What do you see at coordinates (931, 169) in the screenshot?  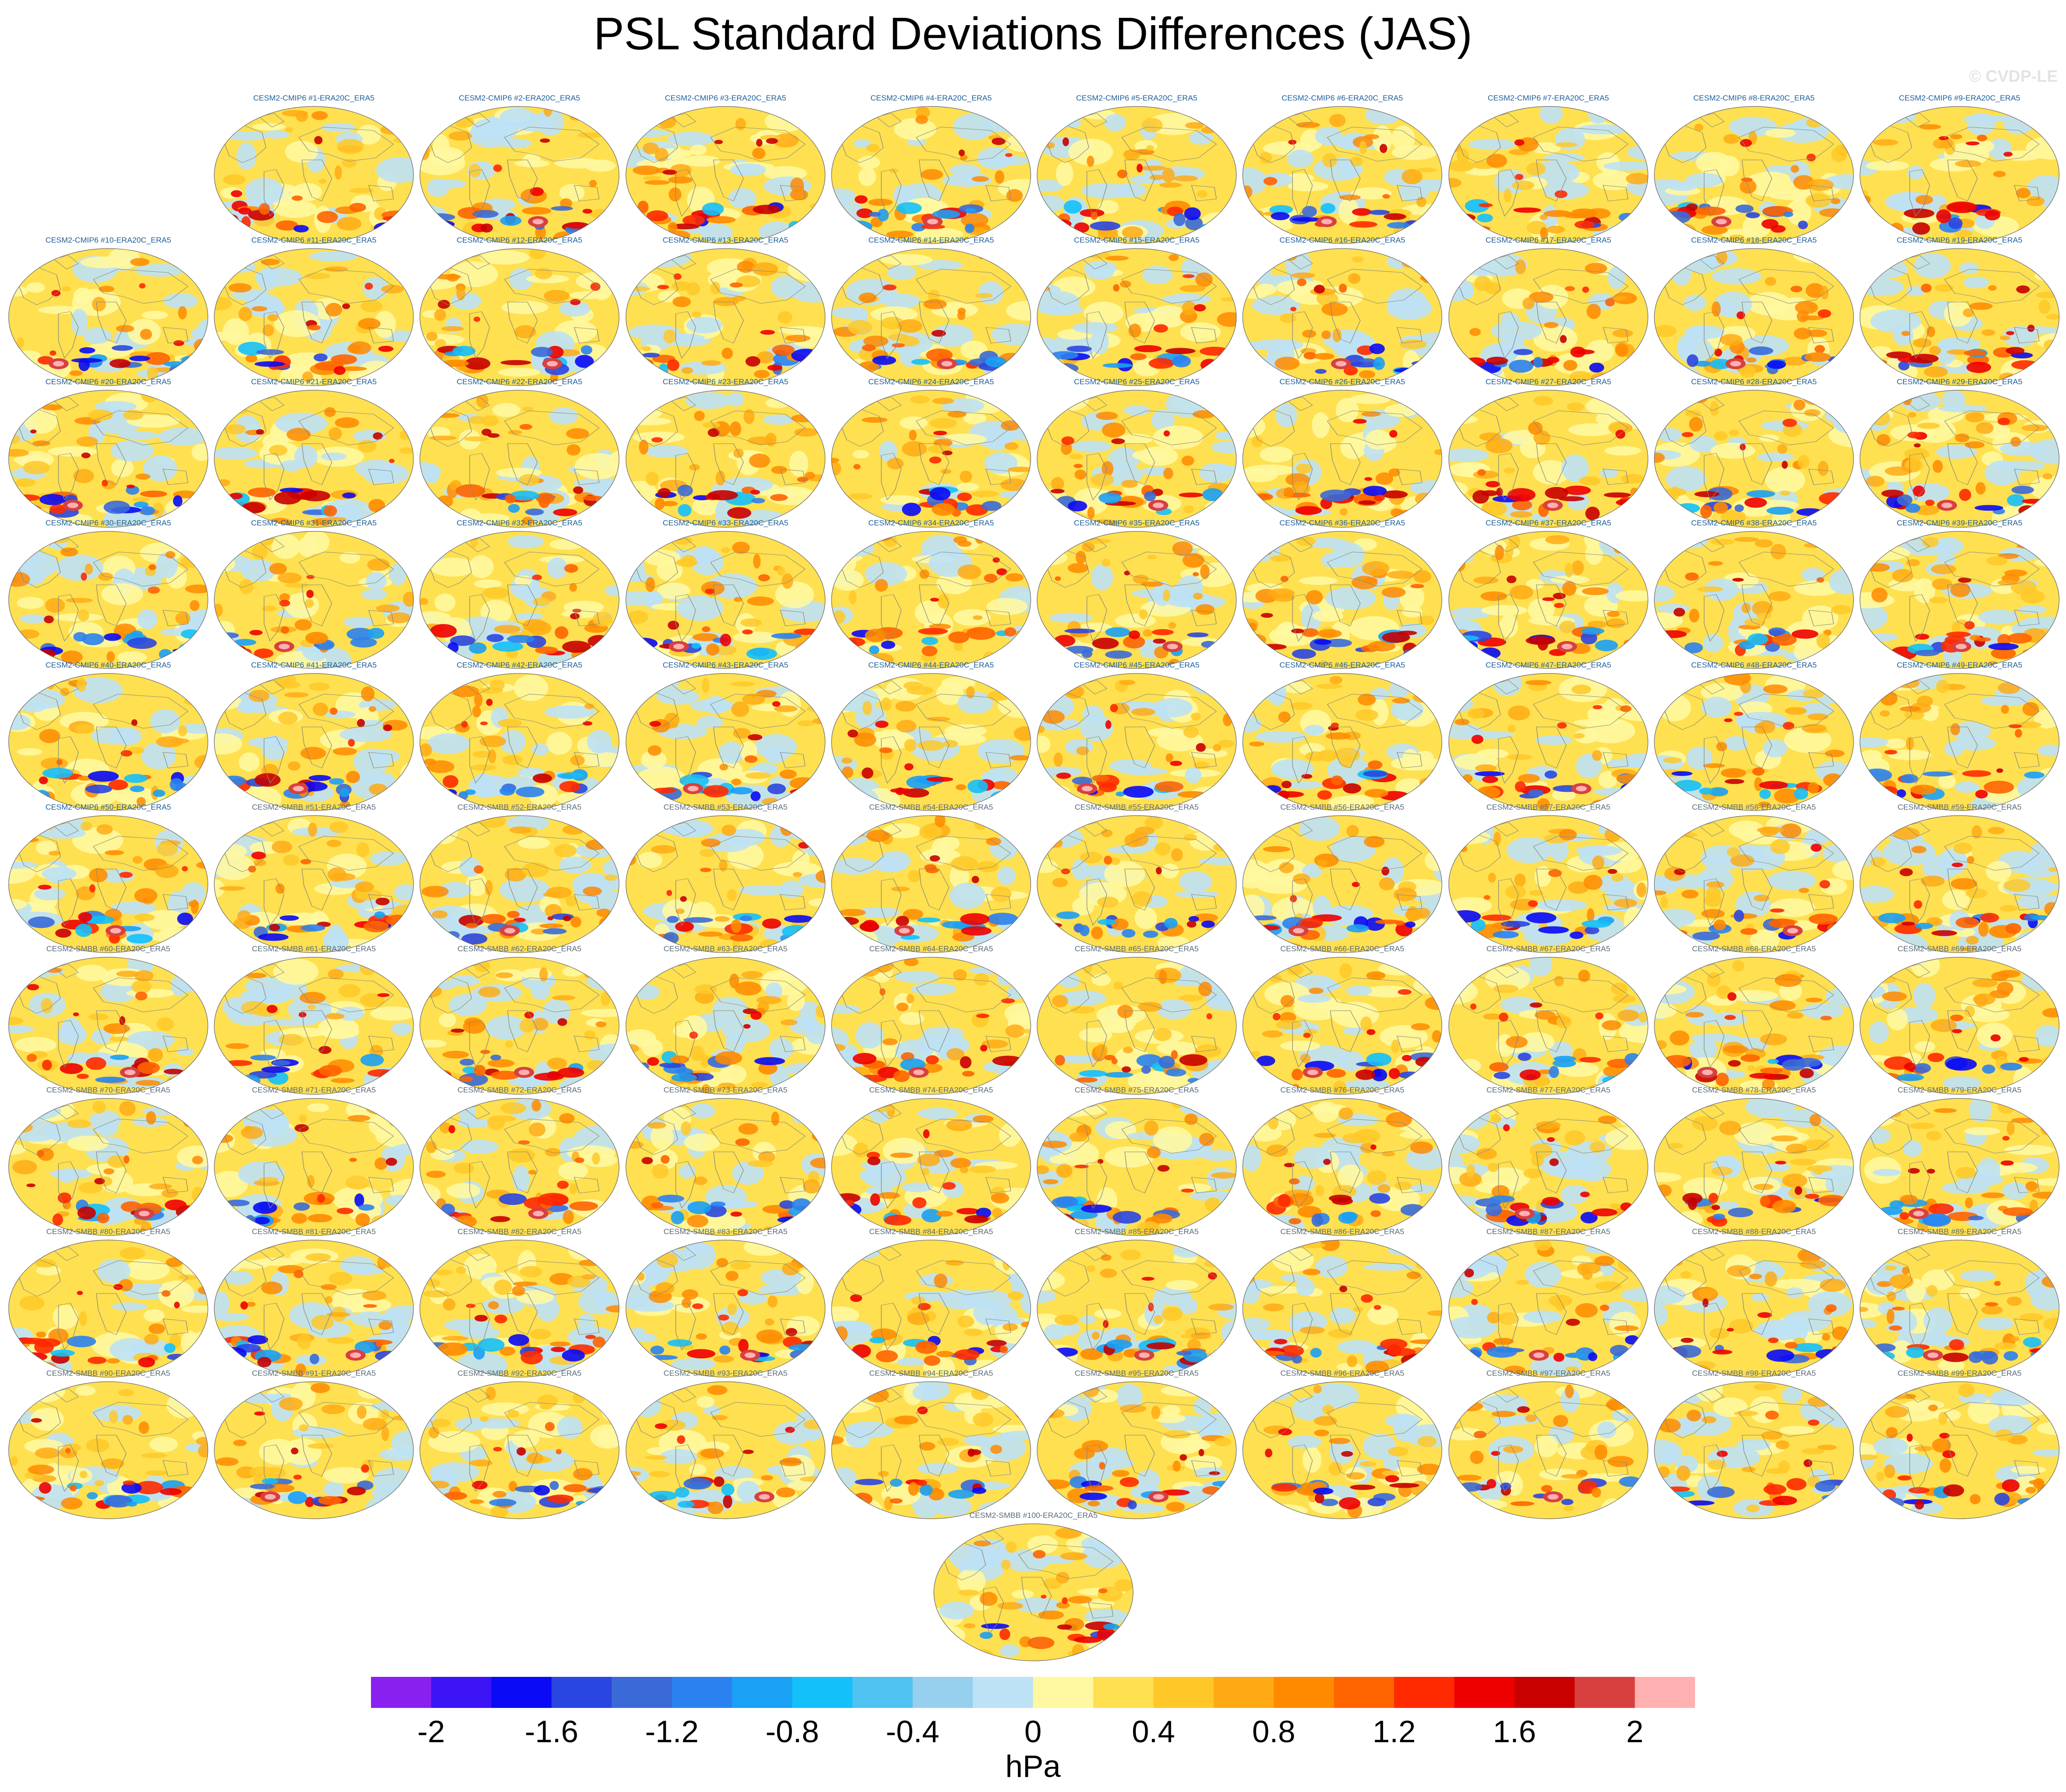 I see `map-panel: CESM2-CMIP6 #4-ERA20C_ERA5` at bounding box center [931, 169].